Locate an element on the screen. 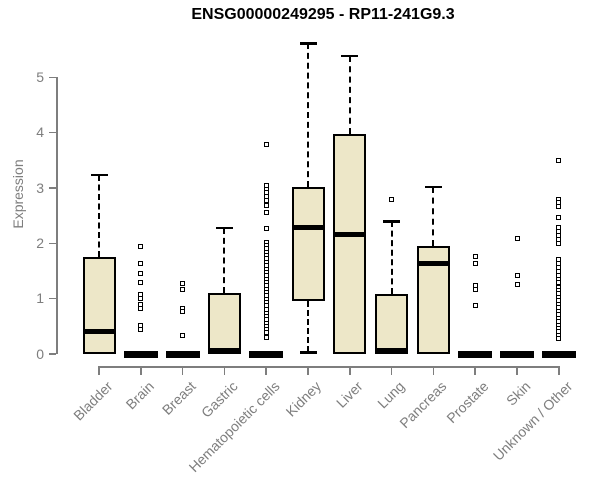 This screenshot has width=600, height=500. x-tick-label: Breast is located at coordinates (178, 398).